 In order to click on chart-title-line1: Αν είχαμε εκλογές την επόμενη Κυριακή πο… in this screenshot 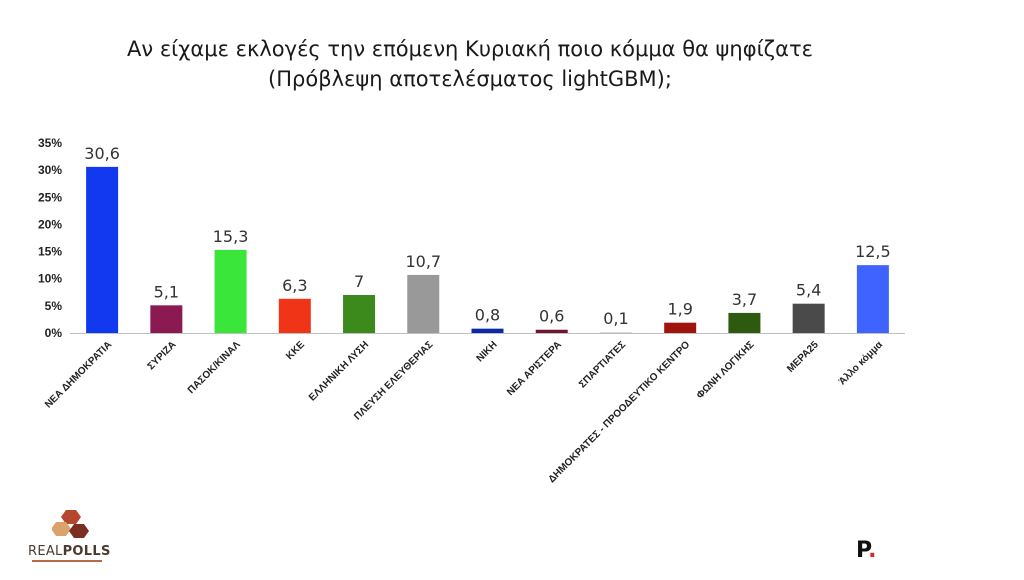, I will do `click(470, 49)`.